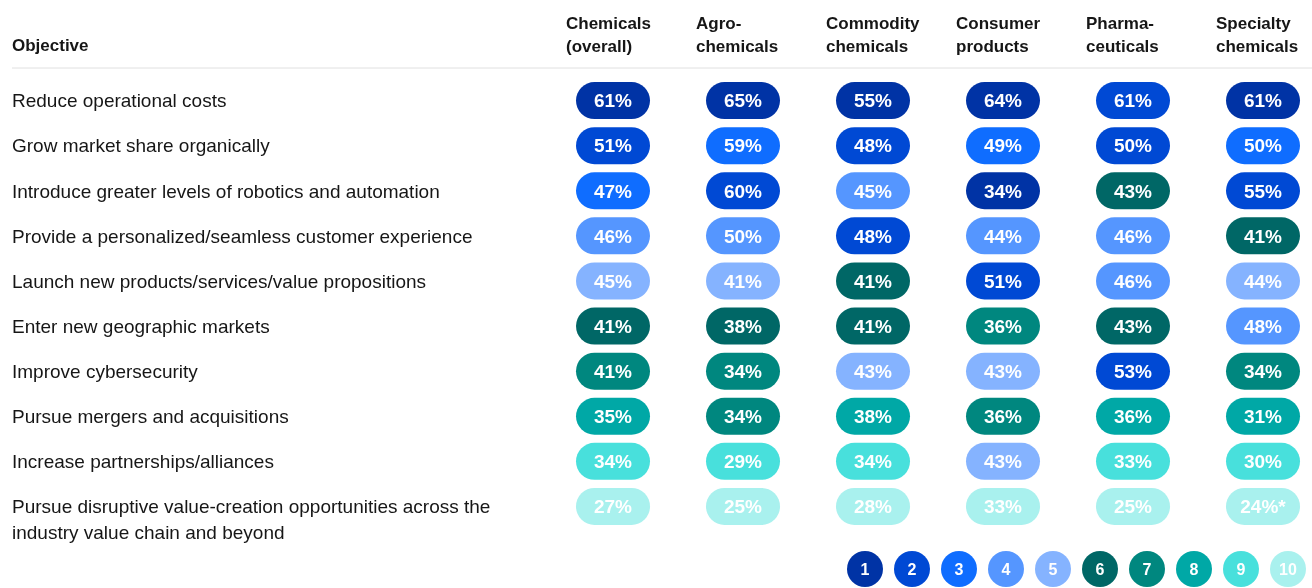 The height and width of the screenshot is (588, 1312). I want to click on data-label: 29%, so click(743, 462).